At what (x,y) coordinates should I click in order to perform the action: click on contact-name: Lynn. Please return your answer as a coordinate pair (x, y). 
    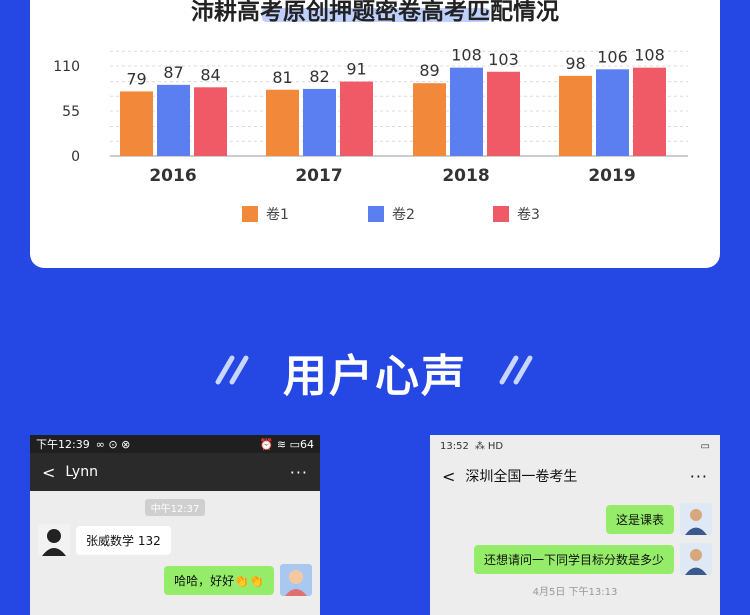
    Looking at the image, I should click on (81, 472).